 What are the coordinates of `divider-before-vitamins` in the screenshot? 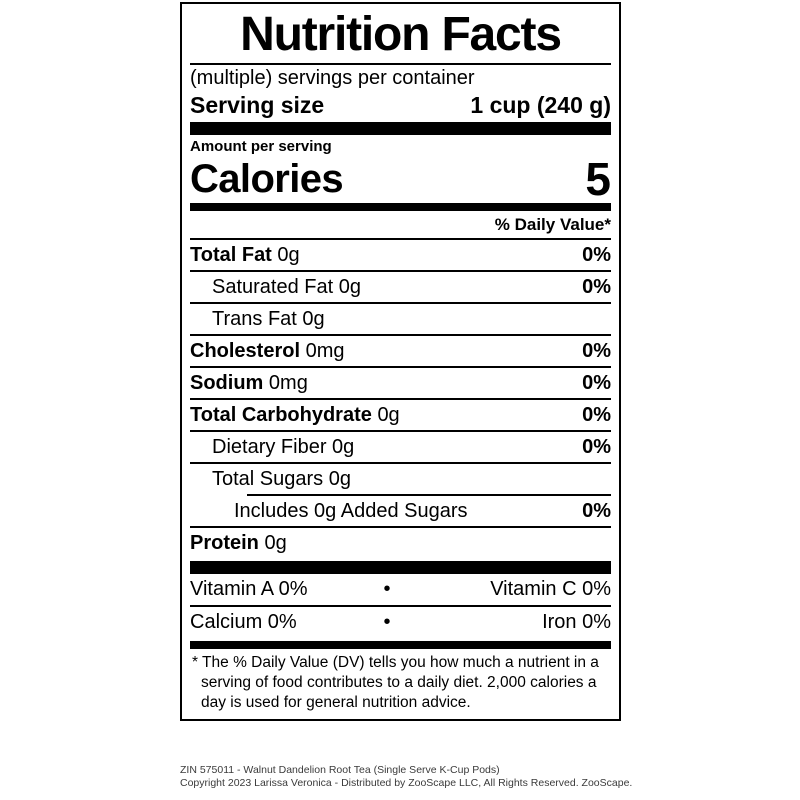 It's located at (400, 567).